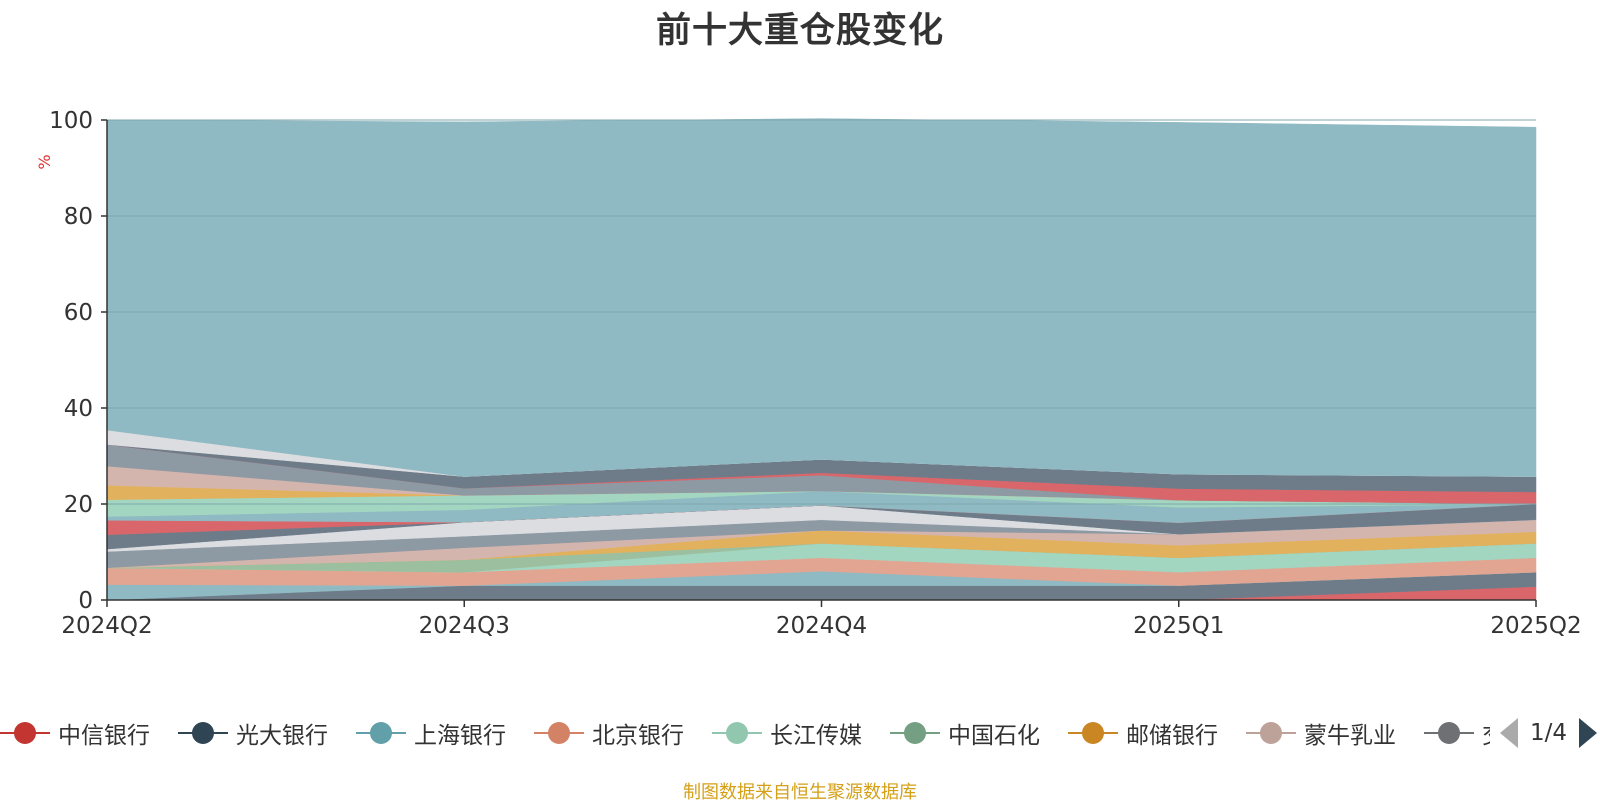 This screenshot has height=800, width=1600. What do you see at coordinates (104, 736) in the screenshot?
I see `legend-label: 中信银行` at bounding box center [104, 736].